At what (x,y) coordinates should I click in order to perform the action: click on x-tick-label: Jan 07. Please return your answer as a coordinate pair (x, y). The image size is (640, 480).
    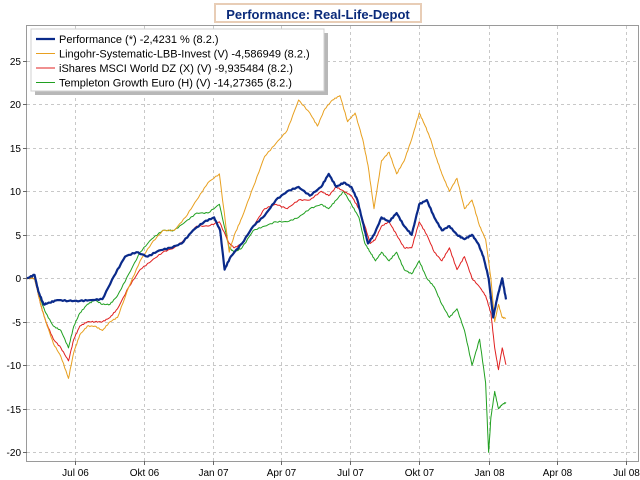
    Looking at the image, I should click on (213, 473).